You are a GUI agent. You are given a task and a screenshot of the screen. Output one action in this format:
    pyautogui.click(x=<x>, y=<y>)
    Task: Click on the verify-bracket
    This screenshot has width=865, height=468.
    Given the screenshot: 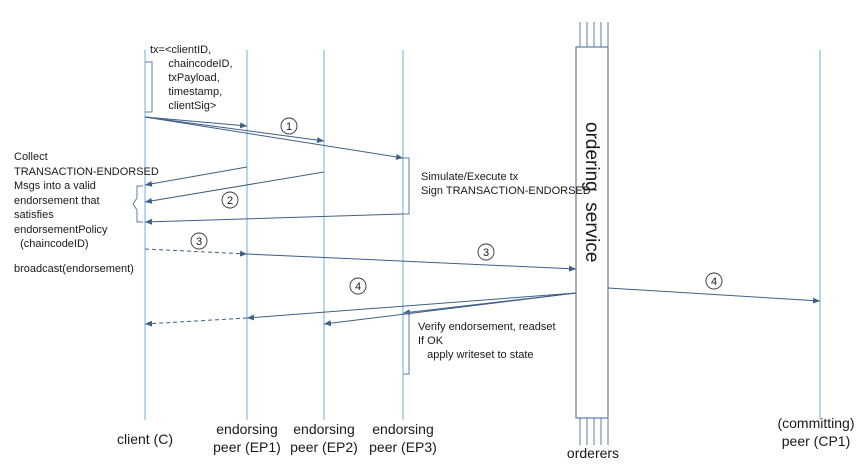 What is the action you would take?
    pyautogui.click(x=406, y=343)
    